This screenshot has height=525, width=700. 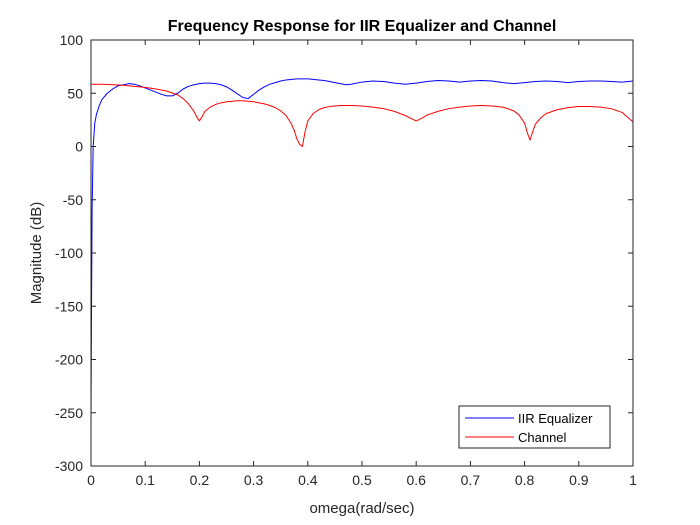 I want to click on y-tick-label: -200, so click(x=69, y=360).